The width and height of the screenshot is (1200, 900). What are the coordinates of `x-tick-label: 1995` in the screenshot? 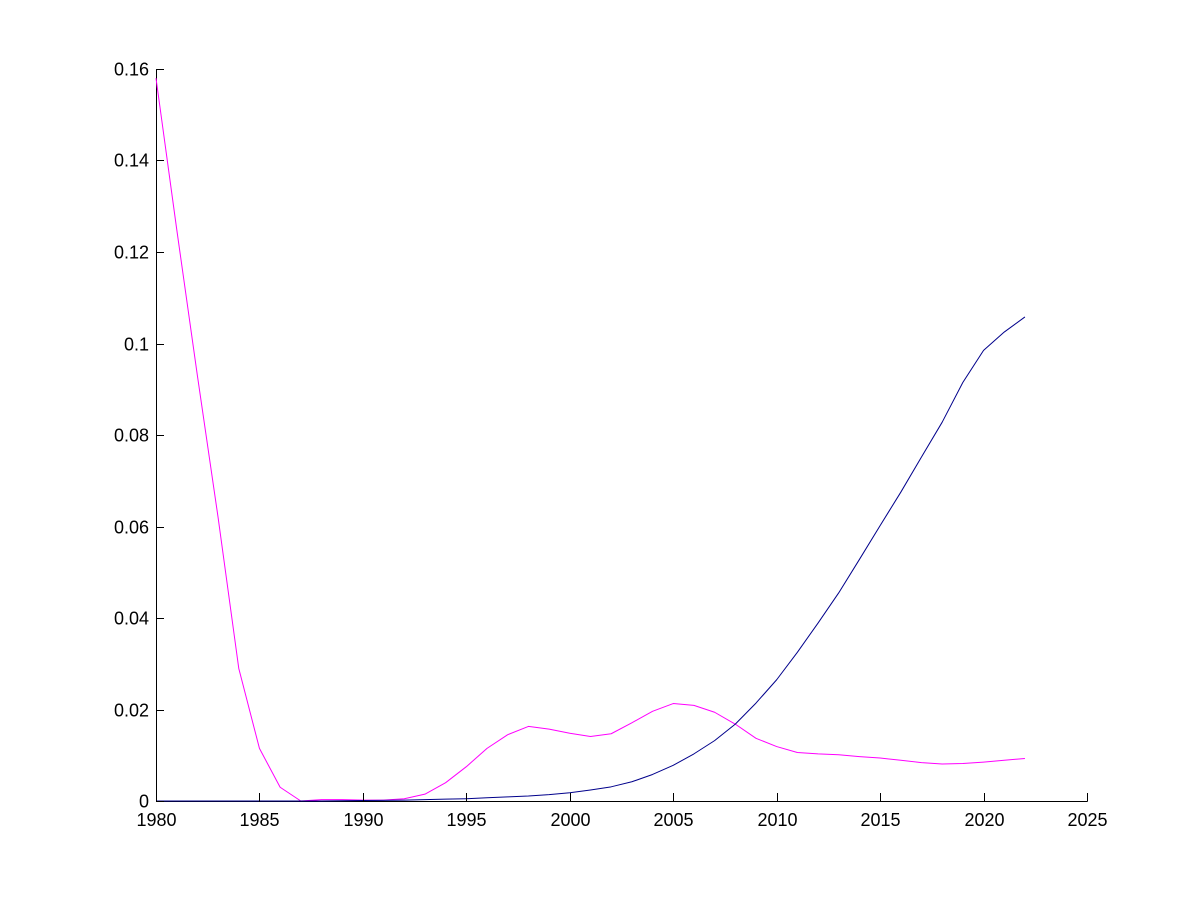 It's located at (466, 820).